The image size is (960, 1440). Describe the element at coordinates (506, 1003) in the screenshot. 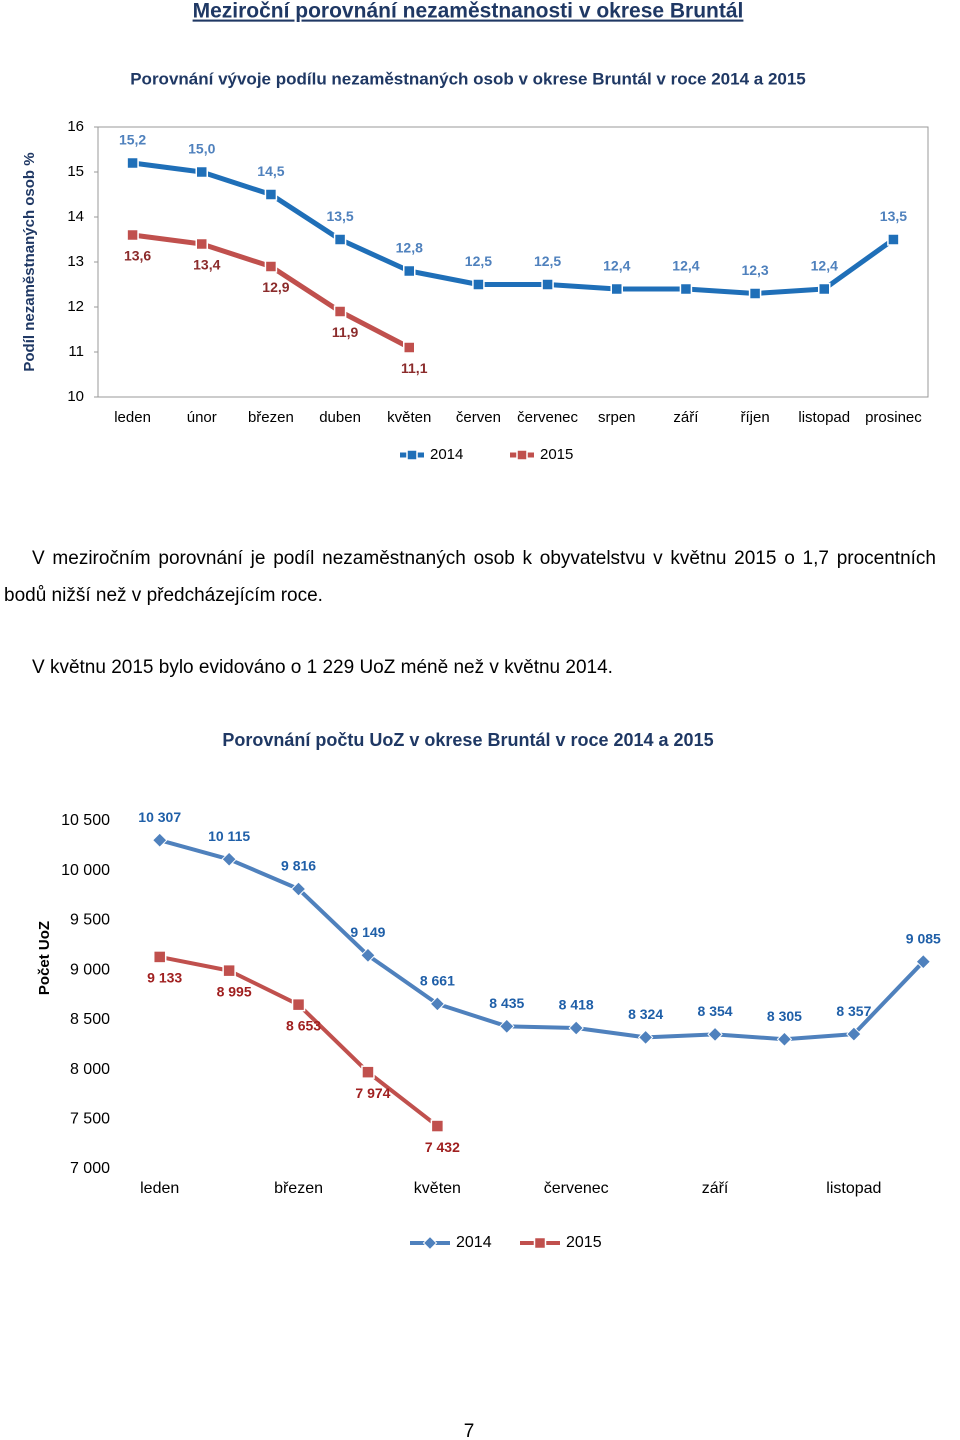

I see `data-label: 8 435` at that location.